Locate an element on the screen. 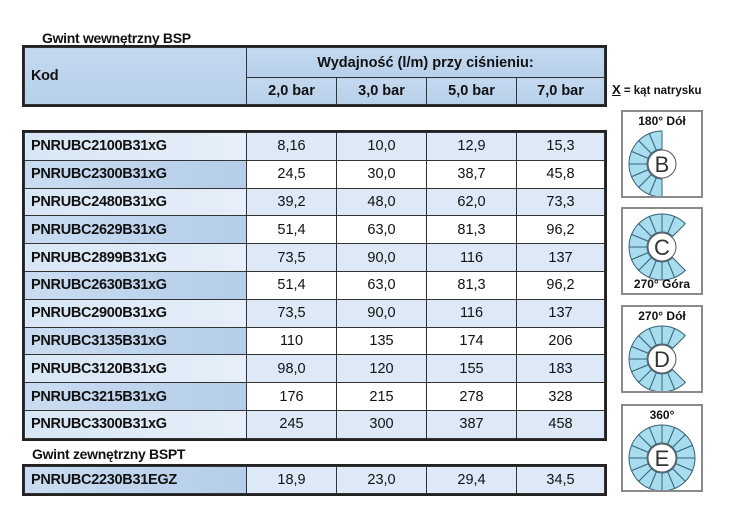 This screenshot has width=739, height=514. flow-value: 15,3 is located at coordinates (560, 146).